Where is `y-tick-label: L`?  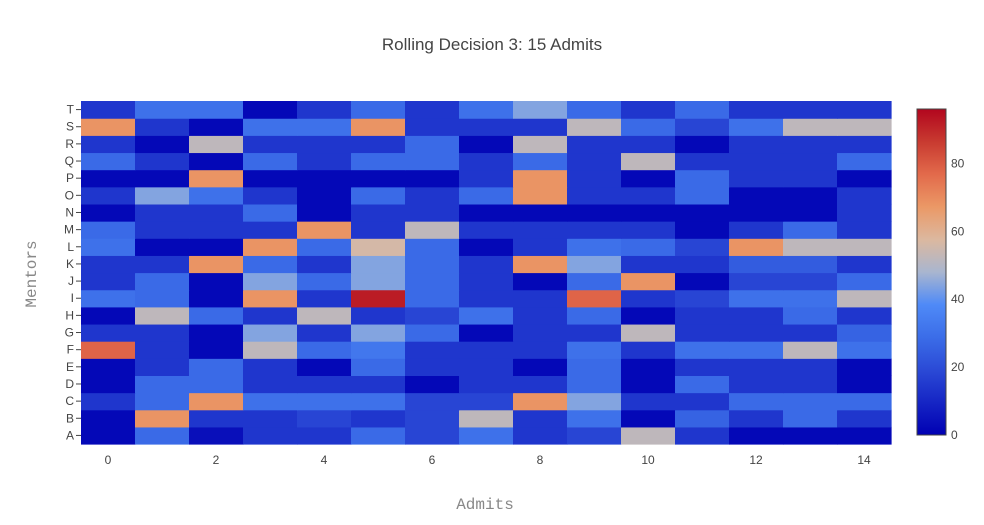
y-tick-label: L is located at coordinates (70, 247).